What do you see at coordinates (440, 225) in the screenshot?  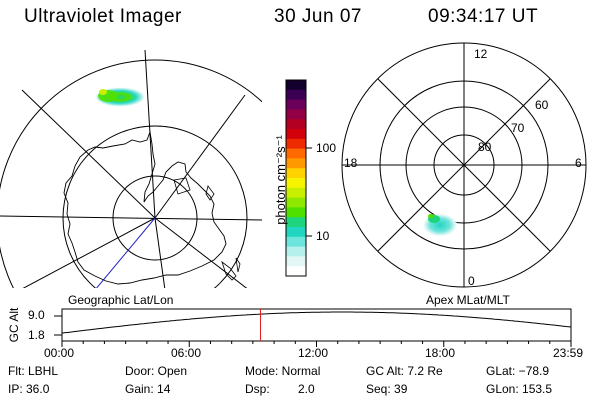 I see `aurora-emission-apex` at bounding box center [440, 225].